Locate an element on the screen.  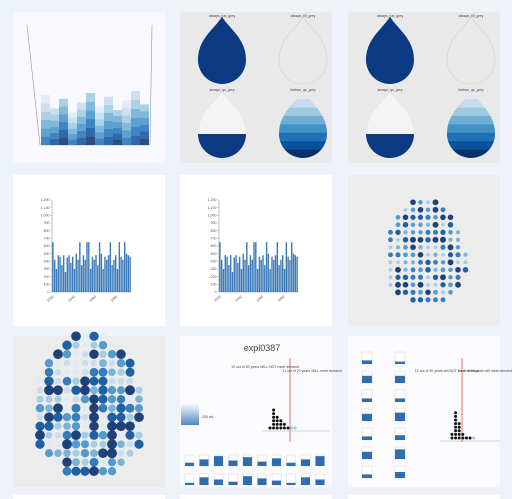
drop is located at coordinates (471, 50).